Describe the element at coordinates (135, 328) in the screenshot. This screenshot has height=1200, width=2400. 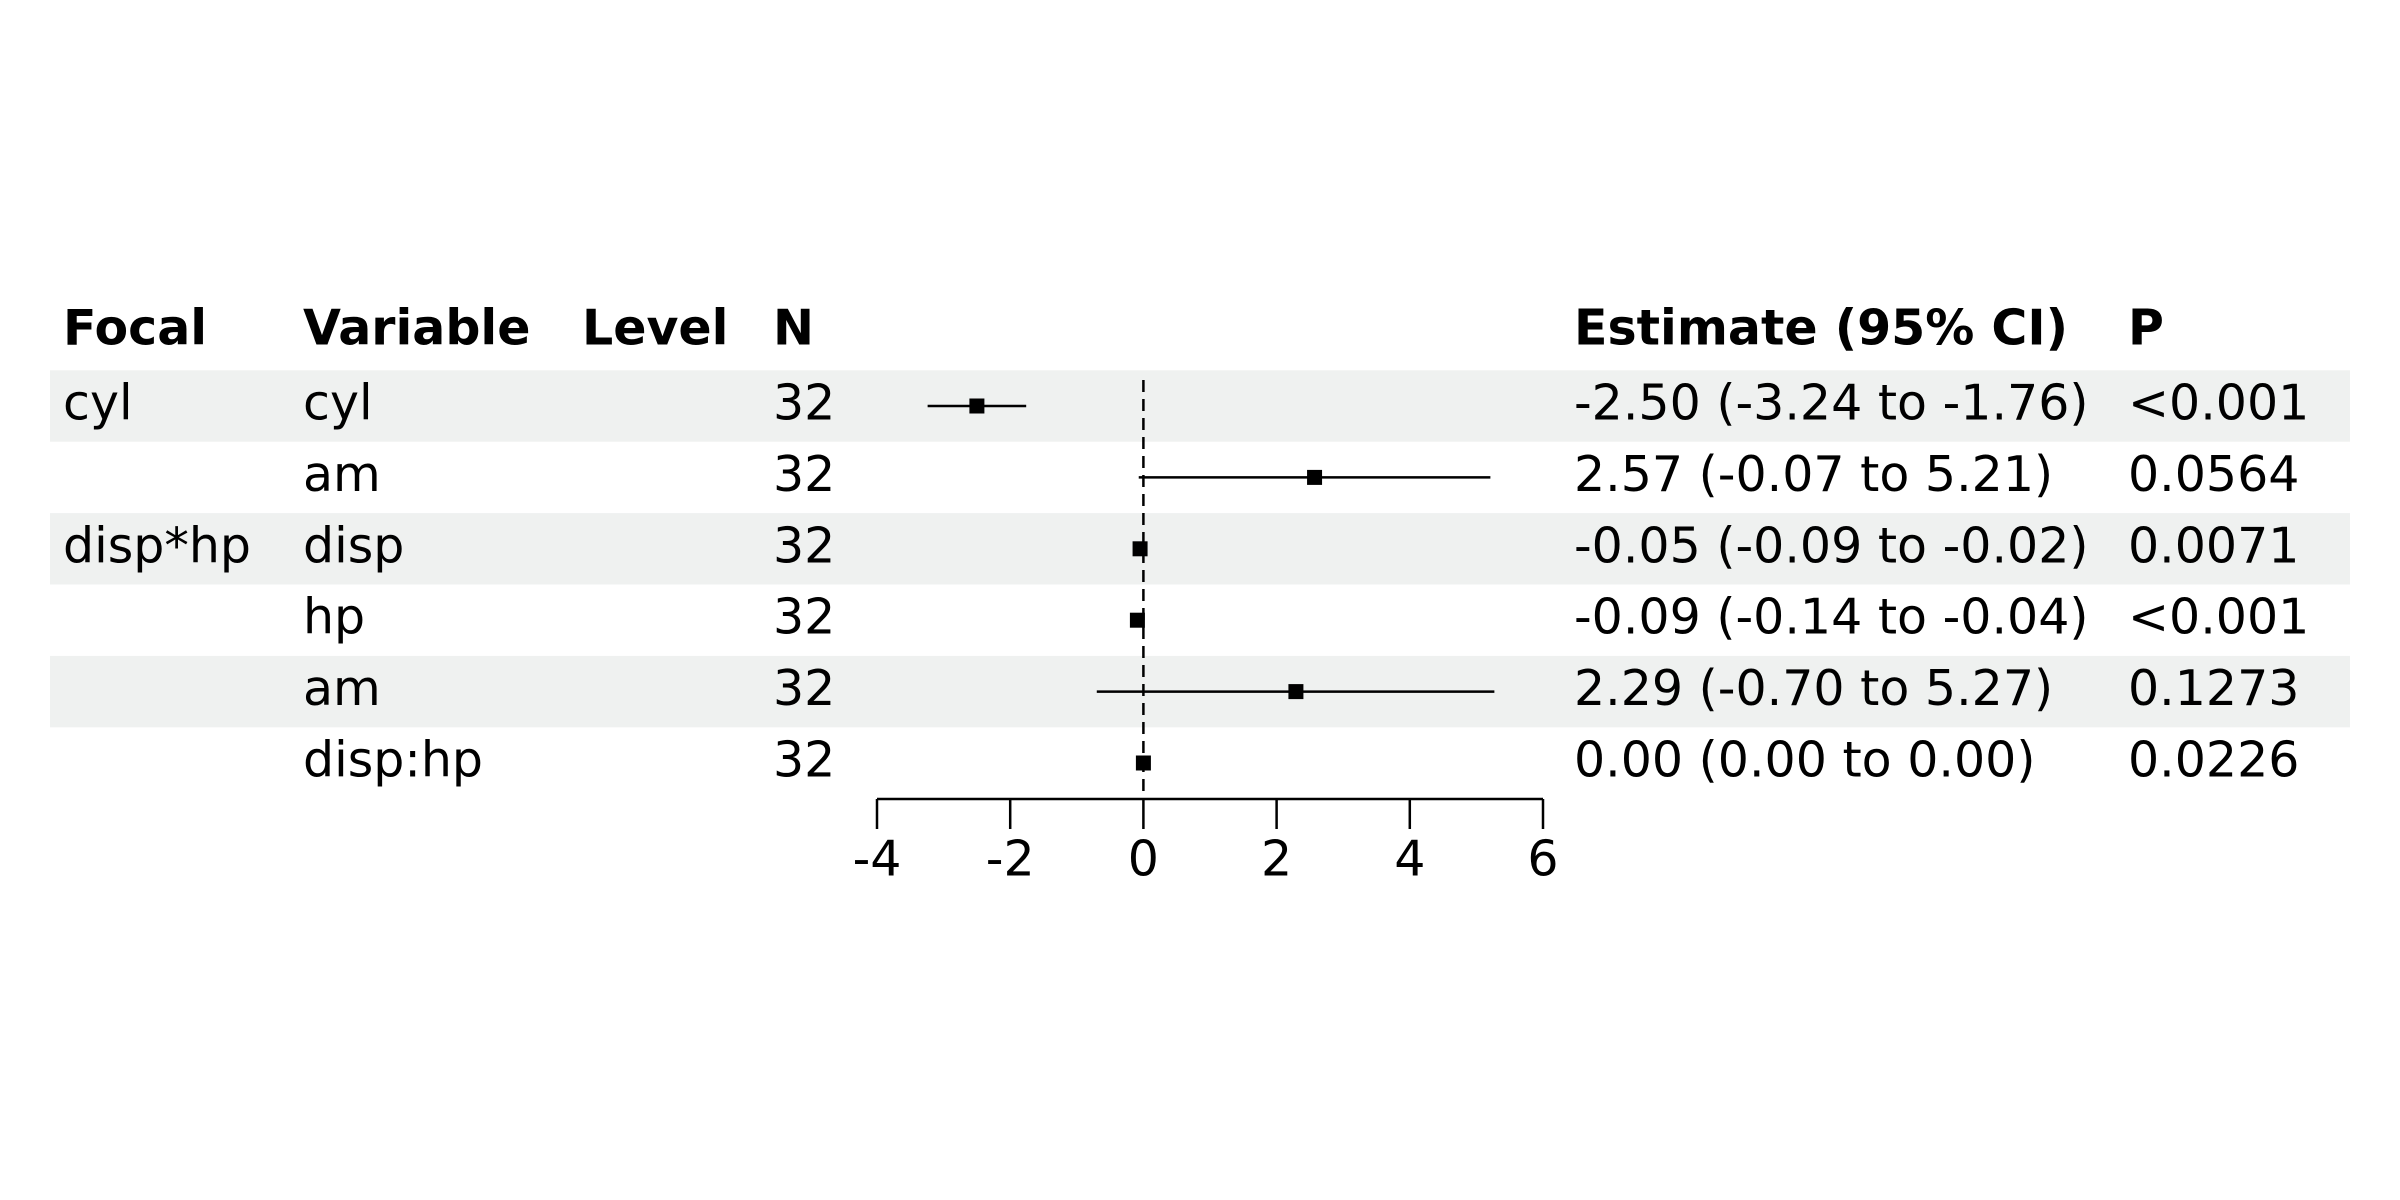
I see `column-header: Focal` at that location.